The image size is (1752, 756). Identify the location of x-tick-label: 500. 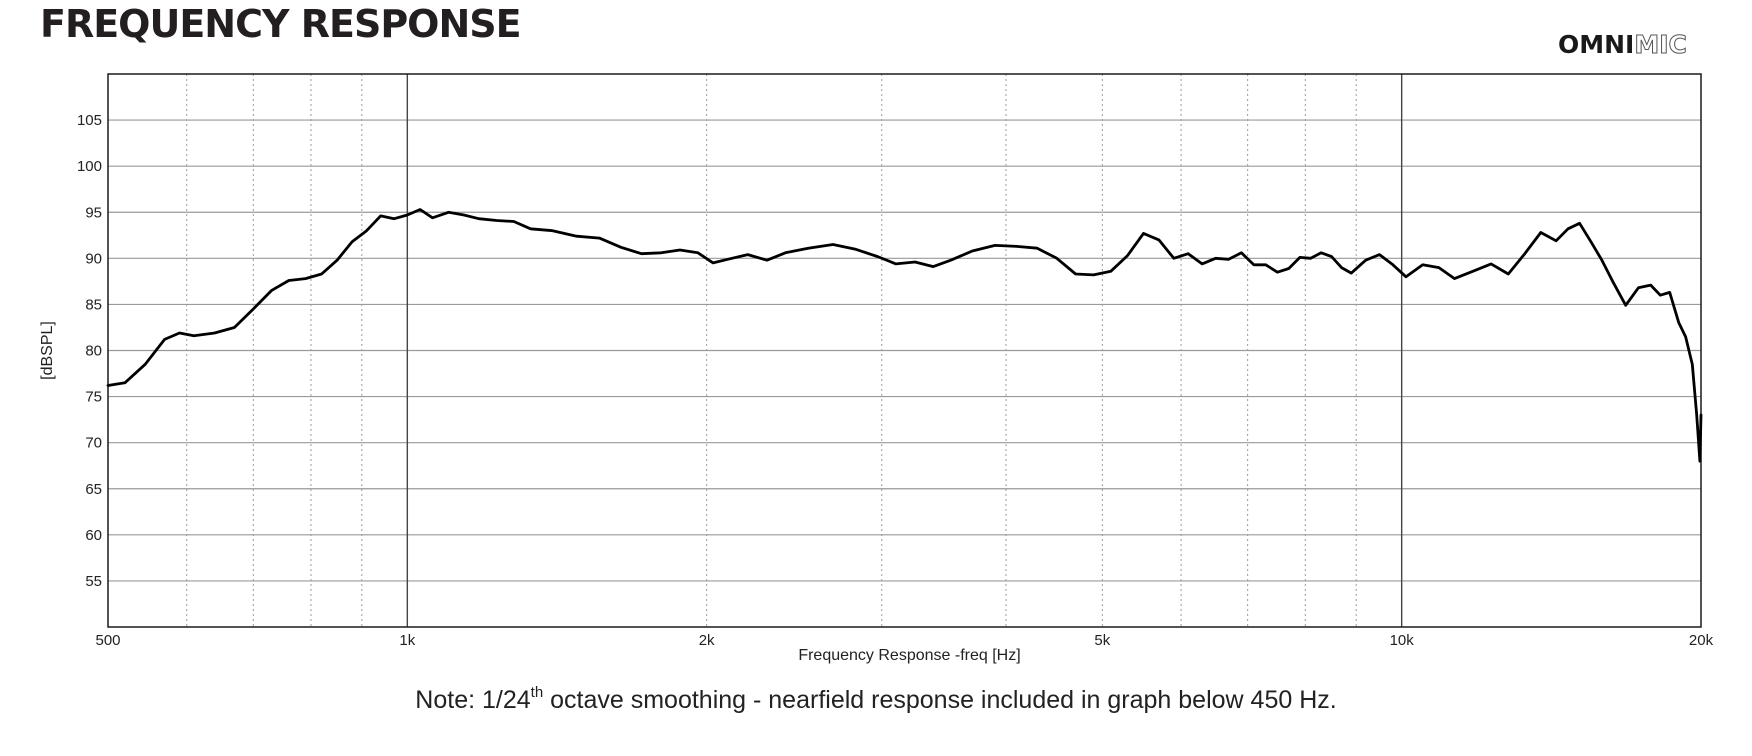
(107, 640).